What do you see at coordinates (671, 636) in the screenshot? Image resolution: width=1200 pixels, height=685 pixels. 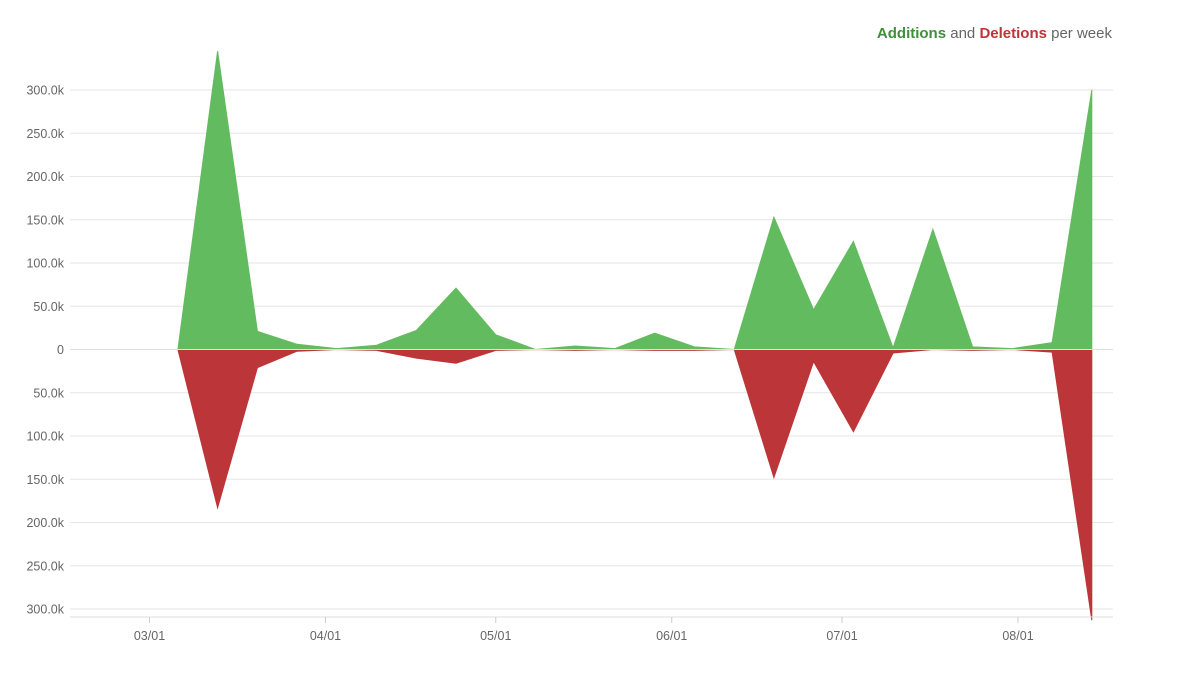 I see `x-tick-label: 06/01` at bounding box center [671, 636].